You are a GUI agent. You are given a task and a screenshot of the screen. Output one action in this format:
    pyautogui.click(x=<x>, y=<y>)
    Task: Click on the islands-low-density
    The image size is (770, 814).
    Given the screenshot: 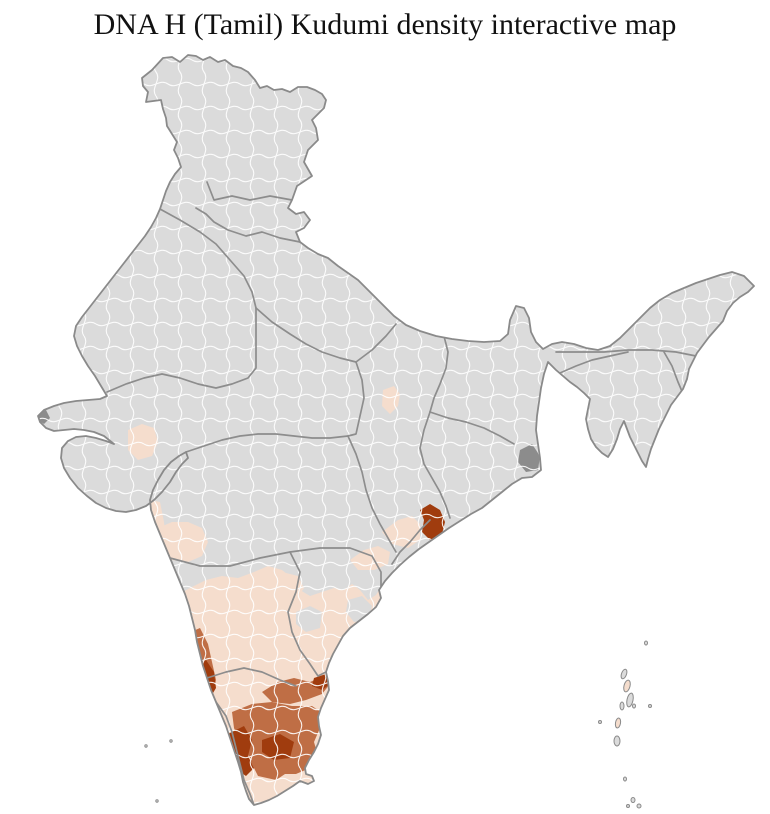 What is the action you would take?
    pyautogui.click(x=623, y=704)
    